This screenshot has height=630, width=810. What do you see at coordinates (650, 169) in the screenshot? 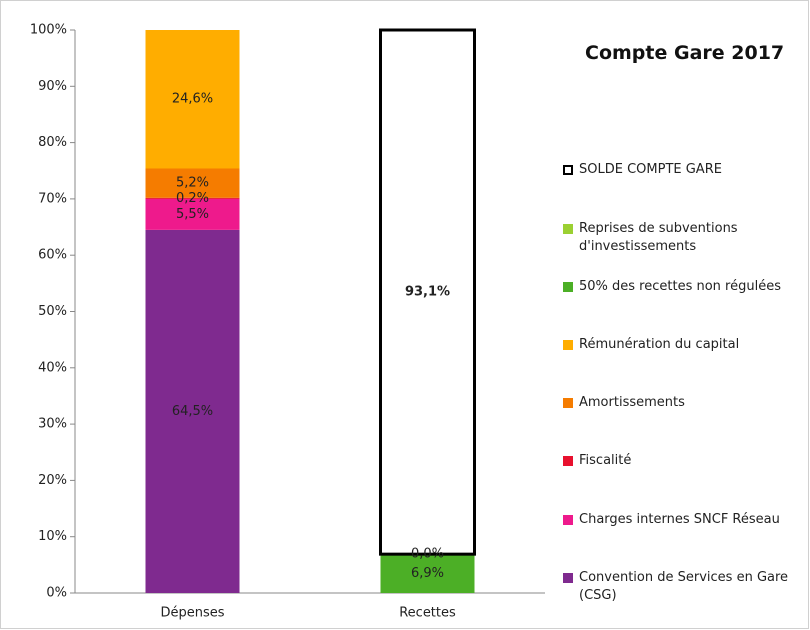
I see `legend-label: SOLDE COMPTE GARE` at bounding box center [650, 169].